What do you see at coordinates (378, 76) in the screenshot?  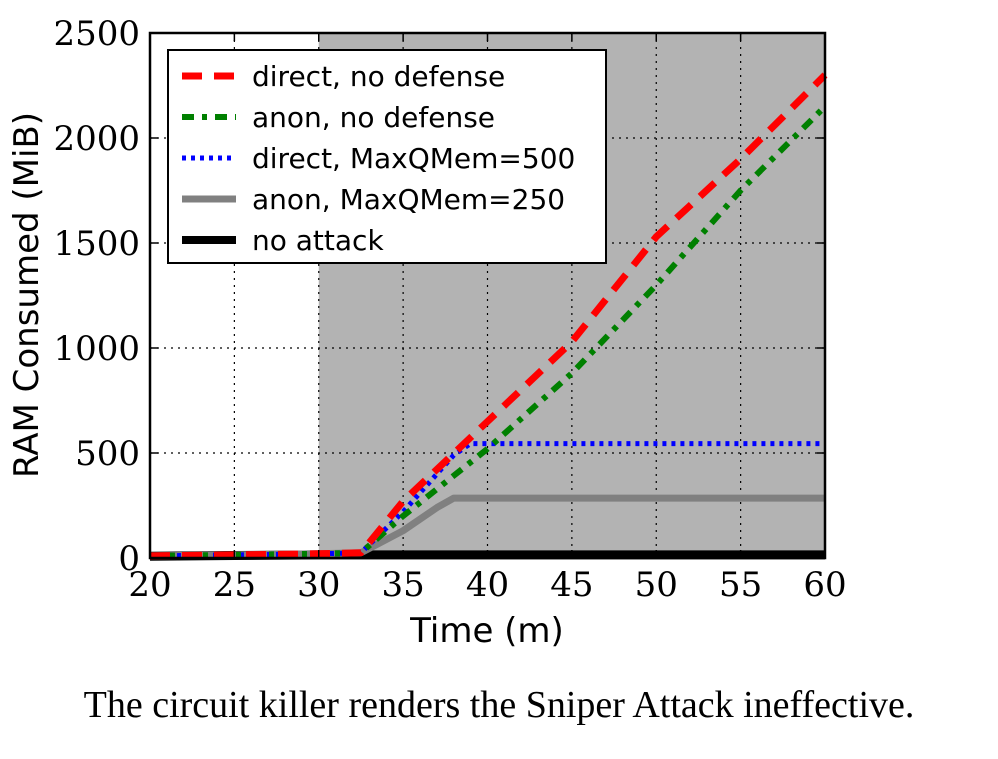 I see `legend-label: direct, no defense` at bounding box center [378, 76].